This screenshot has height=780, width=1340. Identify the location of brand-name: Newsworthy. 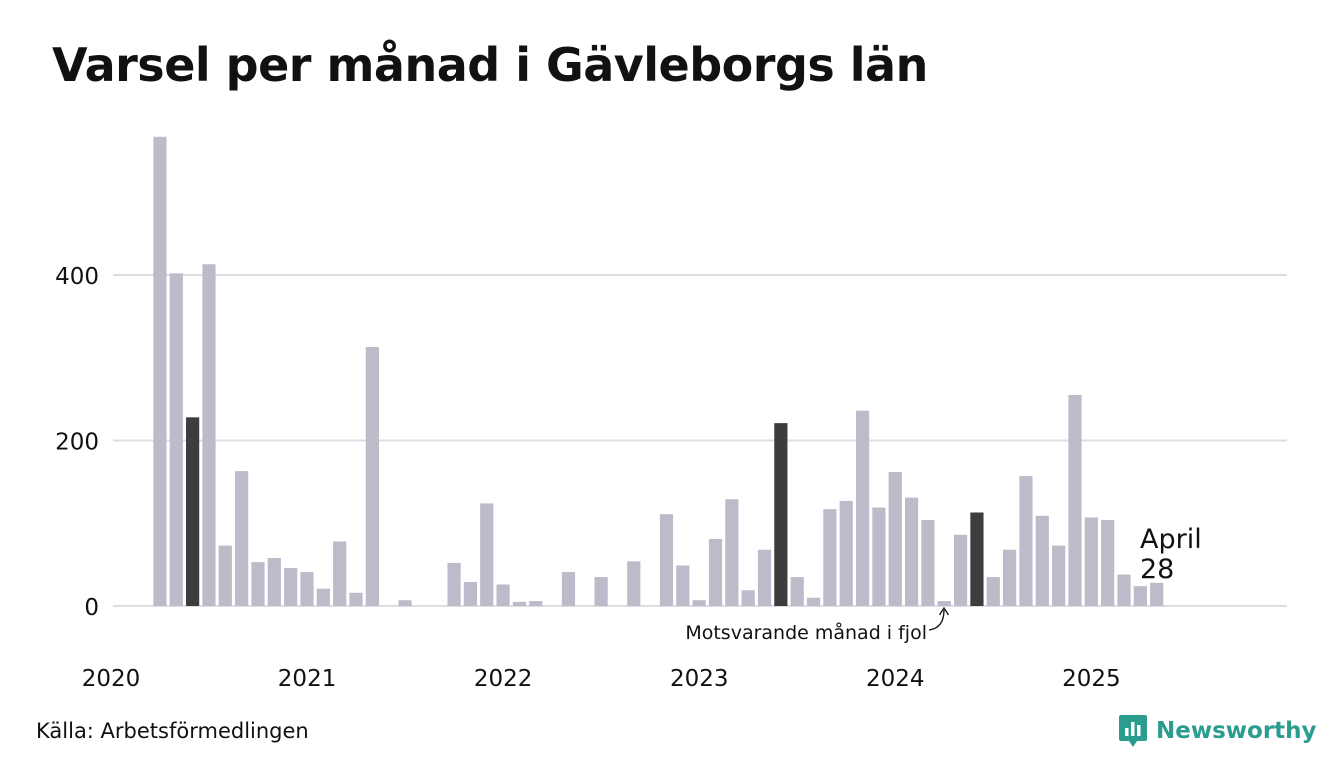
(1236, 731).